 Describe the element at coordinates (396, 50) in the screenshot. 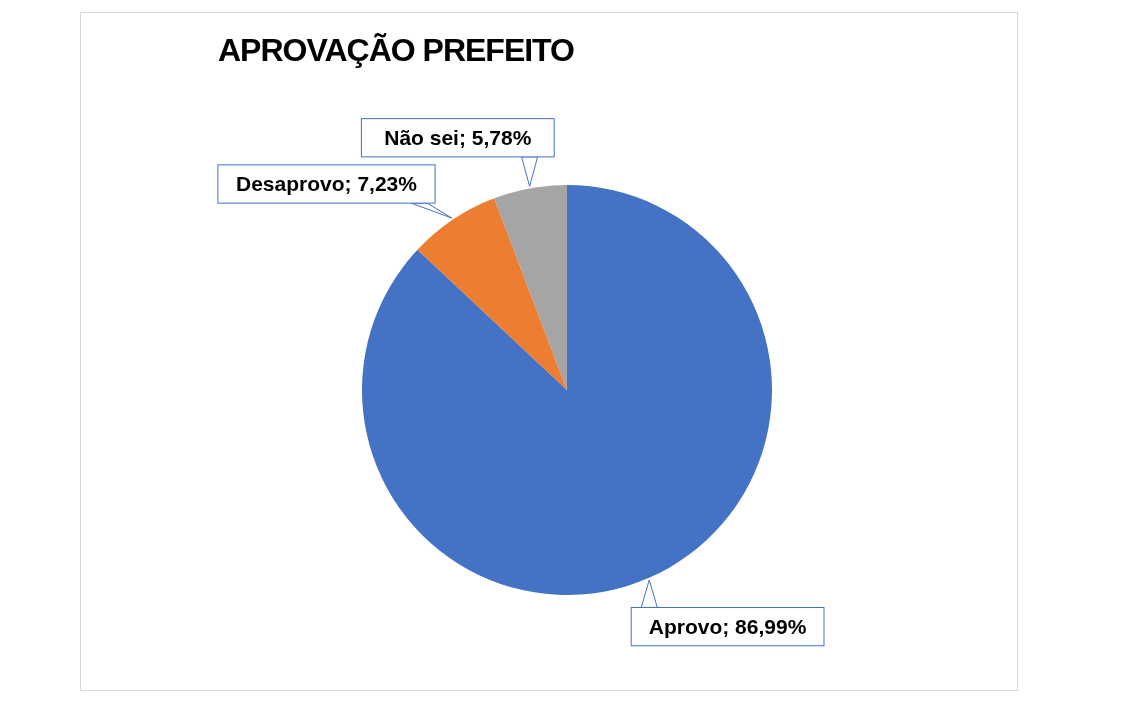

I see `chart-title: APROVAÇÃO PREFEITO` at that location.